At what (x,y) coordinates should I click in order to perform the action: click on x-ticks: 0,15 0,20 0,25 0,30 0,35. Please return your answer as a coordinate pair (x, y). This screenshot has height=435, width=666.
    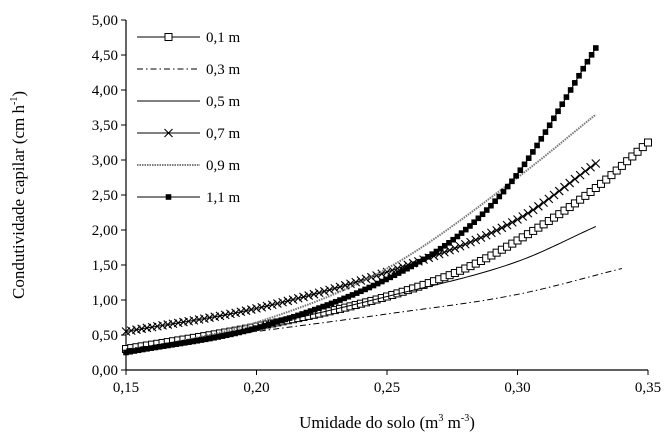
    Looking at the image, I should click on (387, 383).